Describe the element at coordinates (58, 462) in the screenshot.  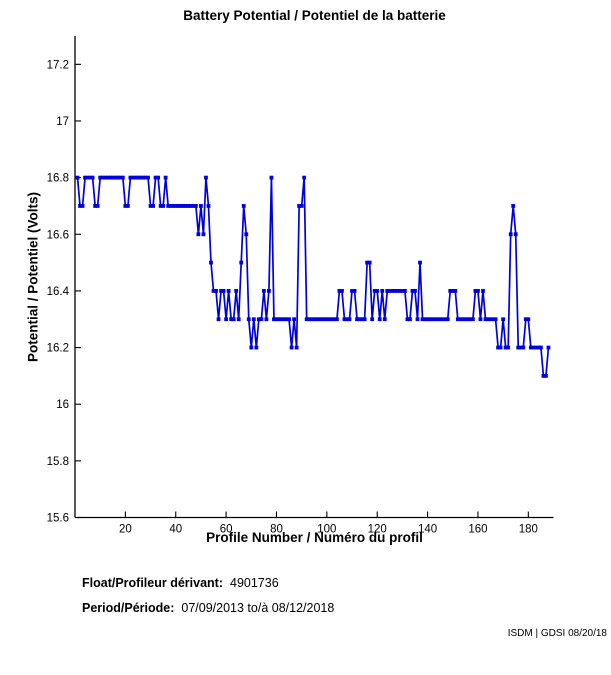
I see `y-tick-label: 15.8` at that location.